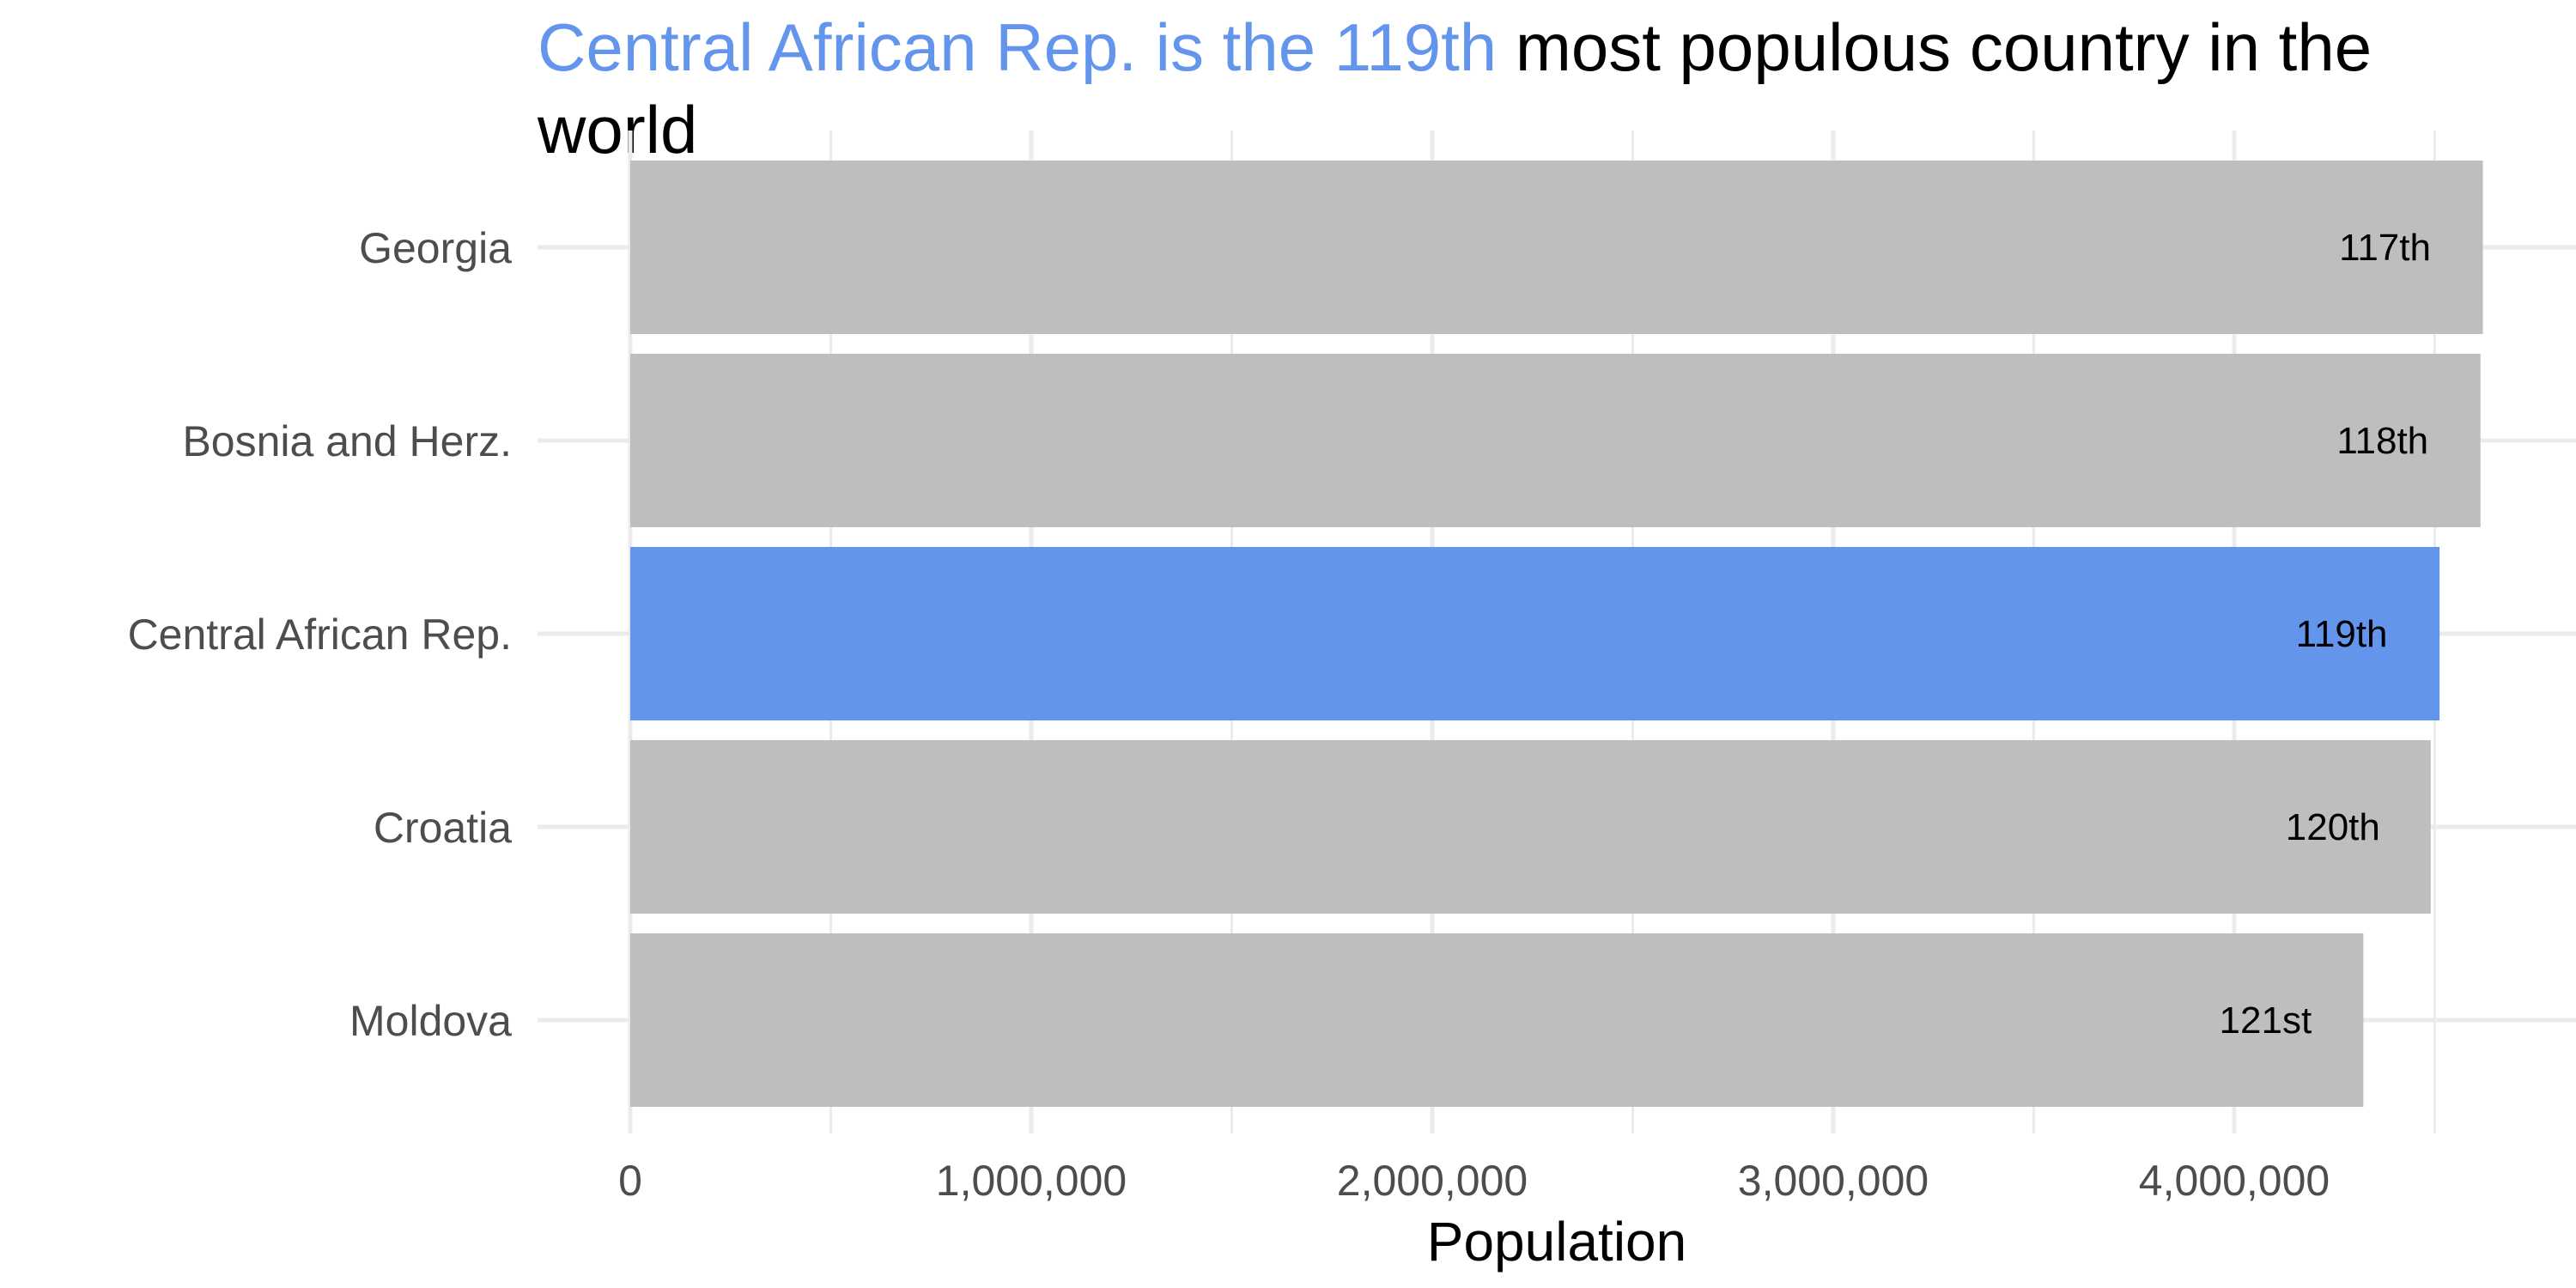 The image size is (2576, 1288). What do you see at coordinates (2382, 441) in the screenshot?
I see `bar-value-label: 118th` at bounding box center [2382, 441].